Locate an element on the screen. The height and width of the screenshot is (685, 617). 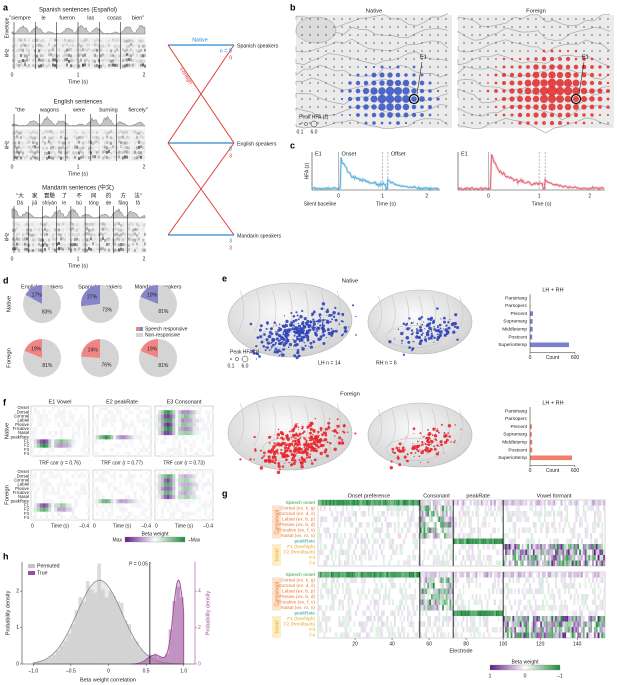
axis-label: Count is located at coordinates (553, 358).